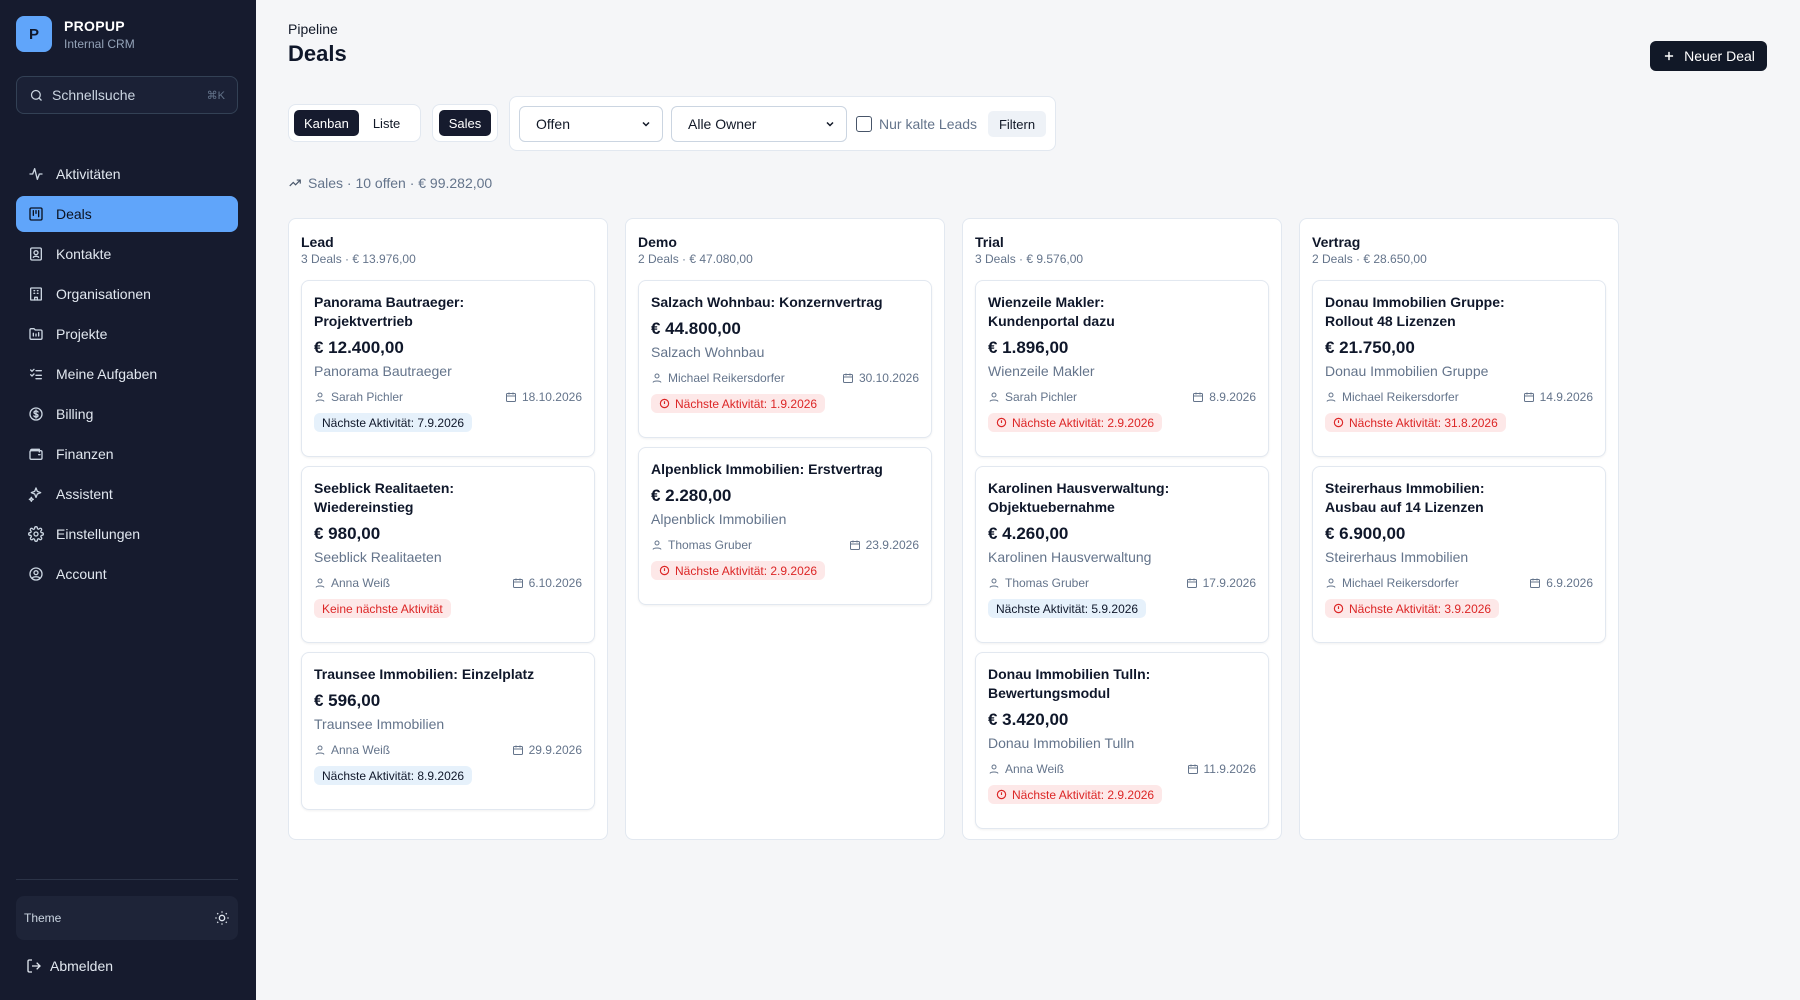 The width and height of the screenshot is (1800, 1000). Describe the element at coordinates (591, 124) in the screenshot. I see `status-select: Offen` at that location.